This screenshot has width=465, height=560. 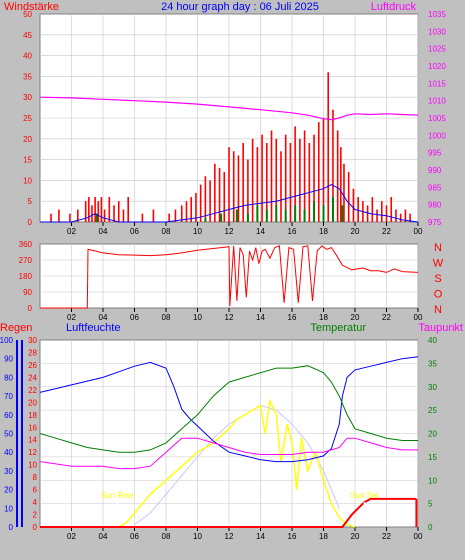 What do you see at coordinates (8, 396) in the screenshot?
I see `humidity-ytick-label: 70` at bounding box center [8, 396].